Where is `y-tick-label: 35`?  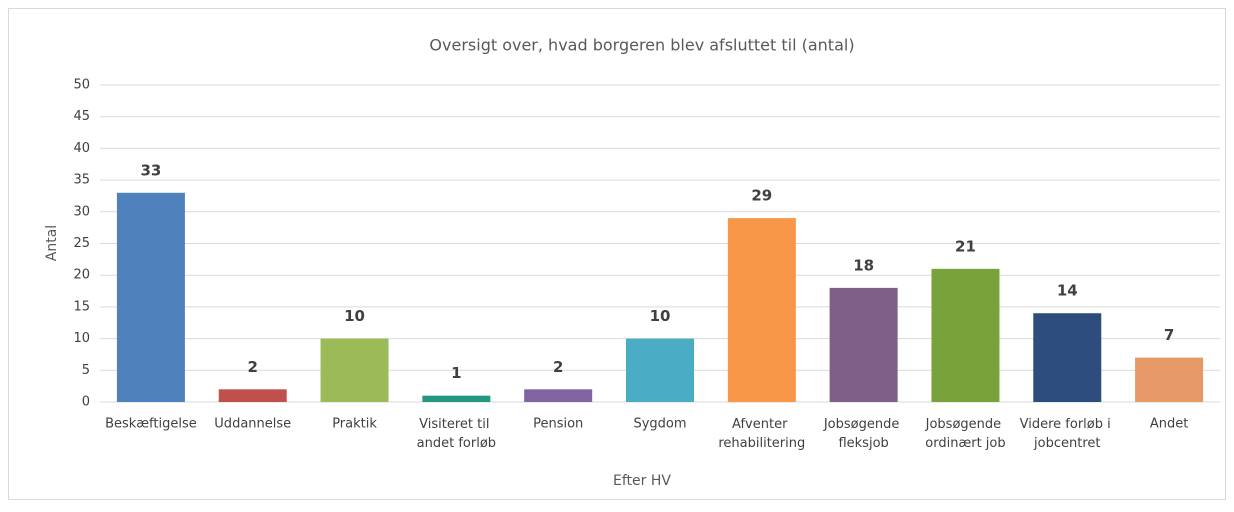 y-tick-label: 35 is located at coordinates (81, 180).